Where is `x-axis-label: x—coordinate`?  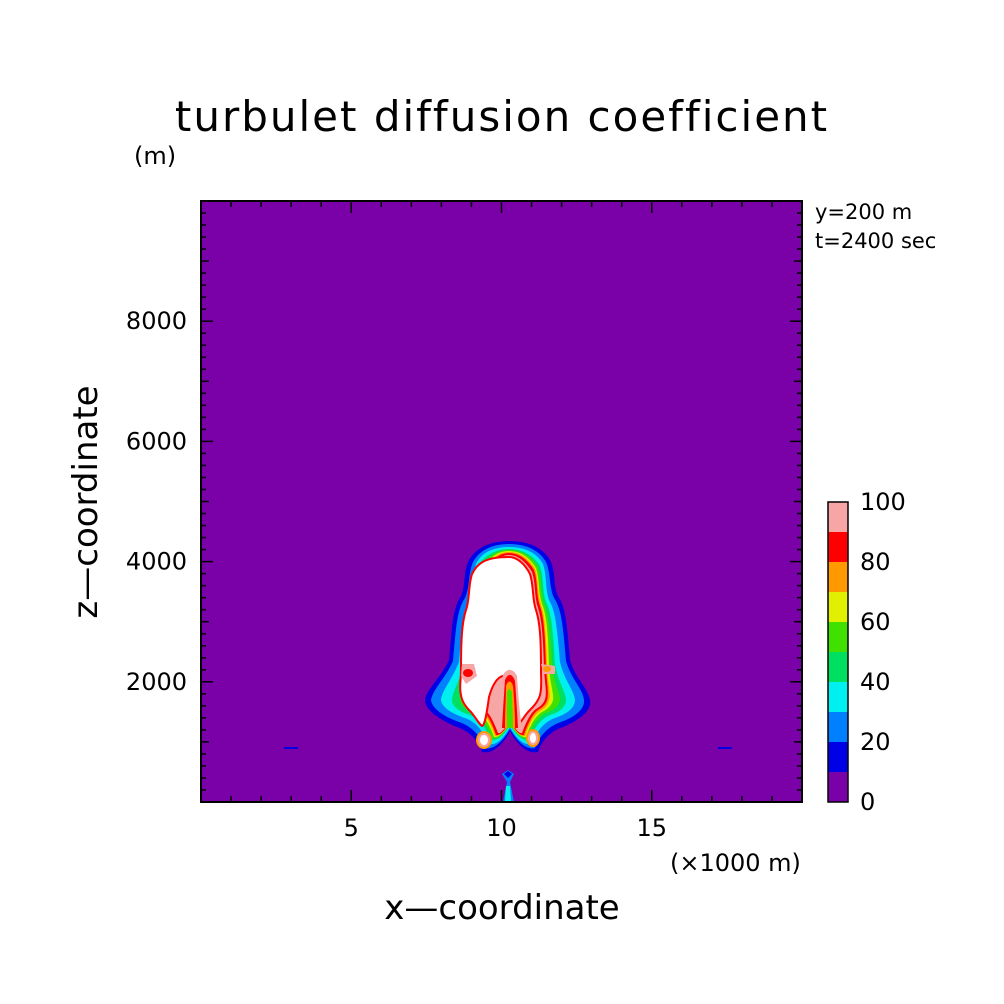 x-axis-label: x—coordinate is located at coordinates (502, 908).